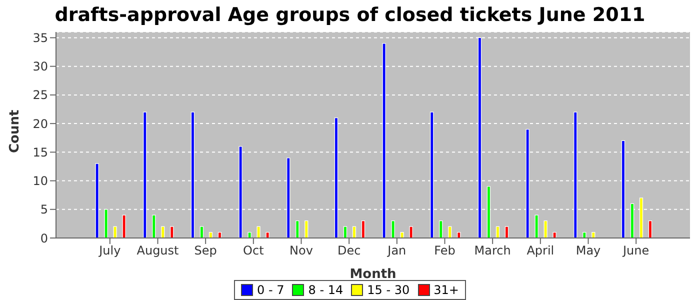  What do you see at coordinates (40, 37) in the screenshot?
I see `y-tick-label: 35` at bounding box center [40, 37].